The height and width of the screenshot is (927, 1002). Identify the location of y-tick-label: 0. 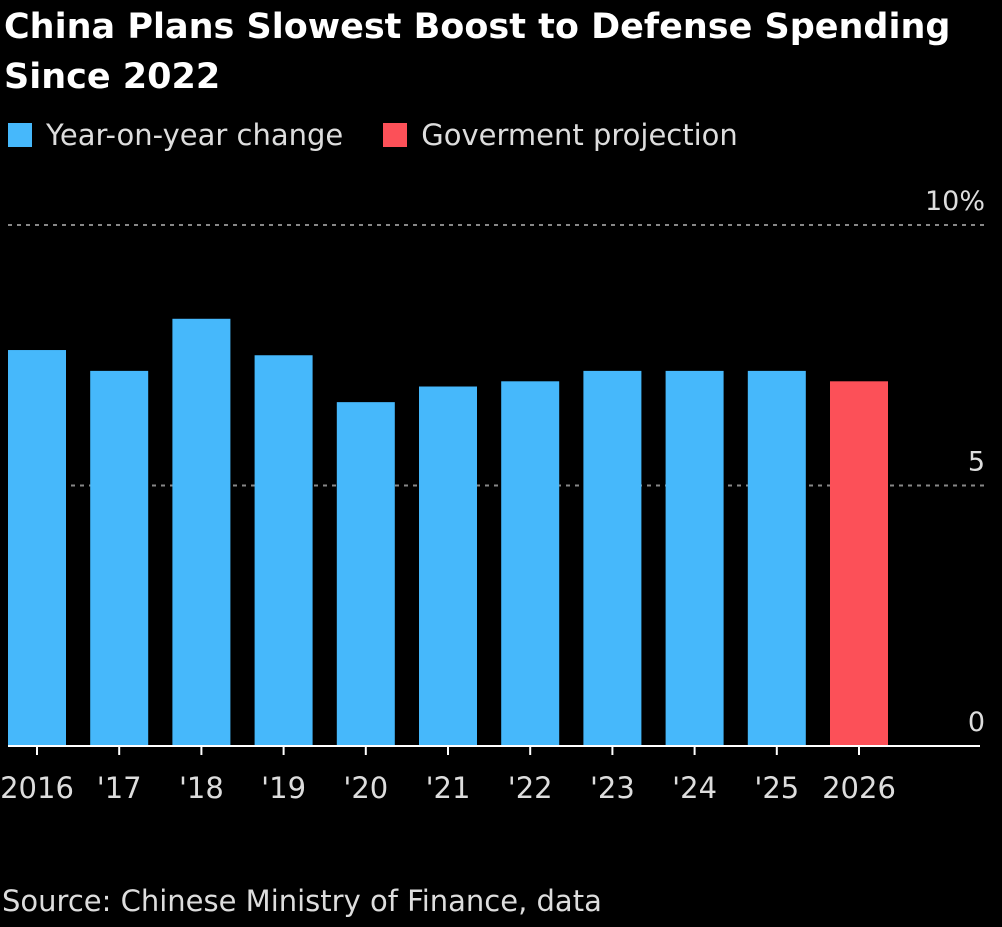
(976, 722).